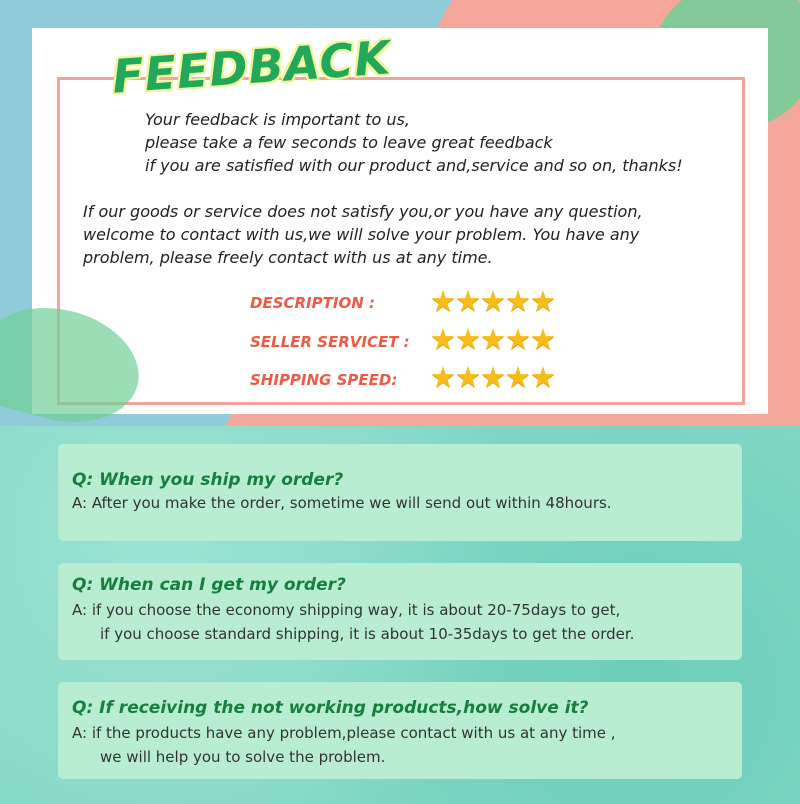 The height and width of the screenshot is (804, 800). Describe the element at coordinates (277, 119) in the screenshot. I see `intro-line: Your feedback is important to us,` at that location.